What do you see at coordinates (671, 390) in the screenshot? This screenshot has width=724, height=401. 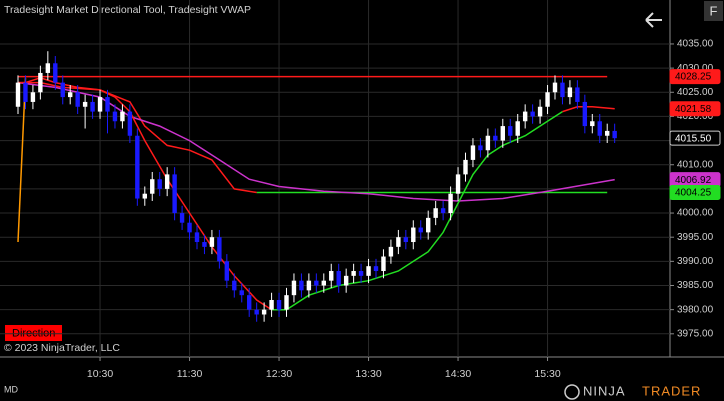 I see `logo-right: TRADER` at bounding box center [671, 390].